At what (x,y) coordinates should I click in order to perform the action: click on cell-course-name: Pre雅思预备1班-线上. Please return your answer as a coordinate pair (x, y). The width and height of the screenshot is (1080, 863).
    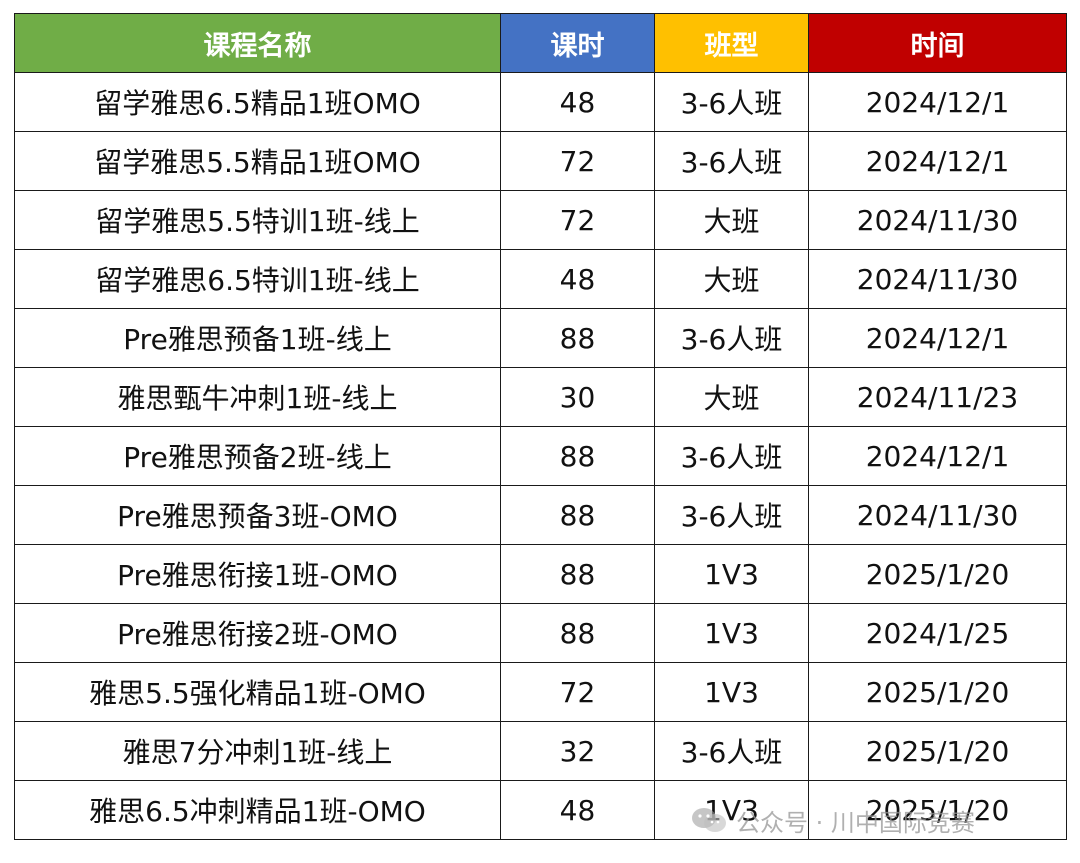
    Looking at the image, I should click on (257, 338).